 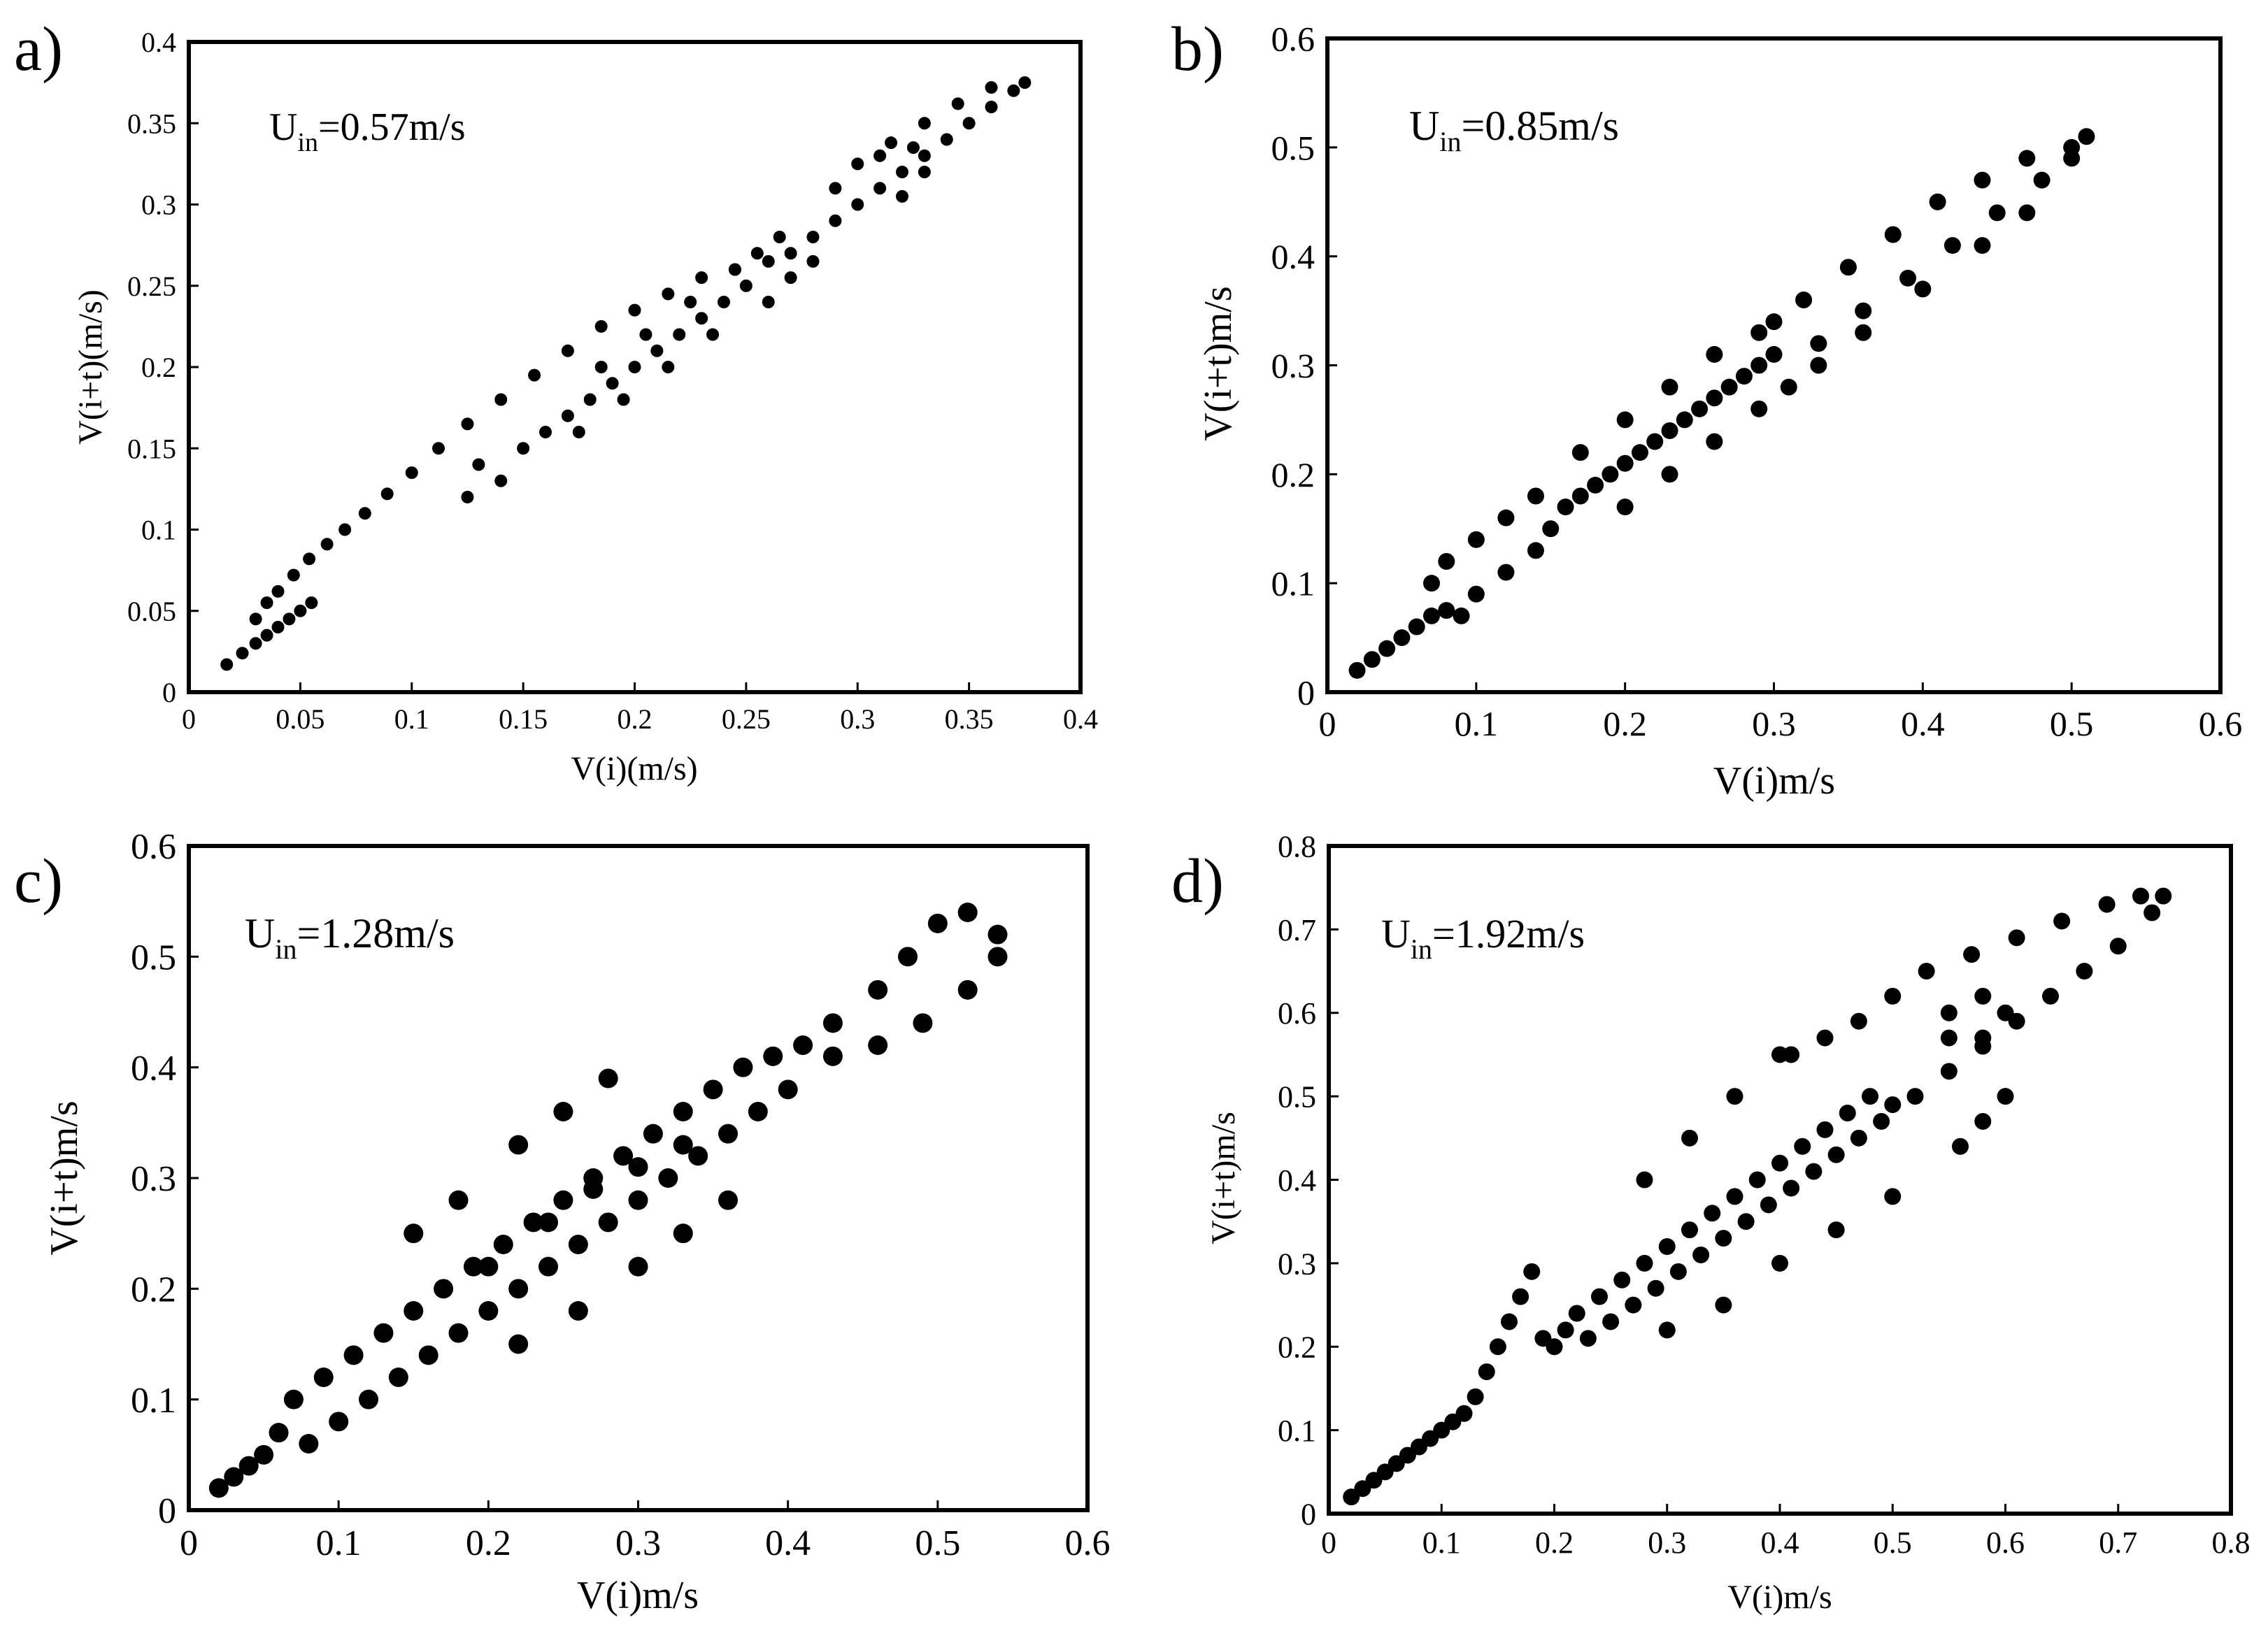 What do you see at coordinates (153, 1290) in the screenshot?
I see `panel-c-ytick-label: 0.2` at bounding box center [153, 1290].